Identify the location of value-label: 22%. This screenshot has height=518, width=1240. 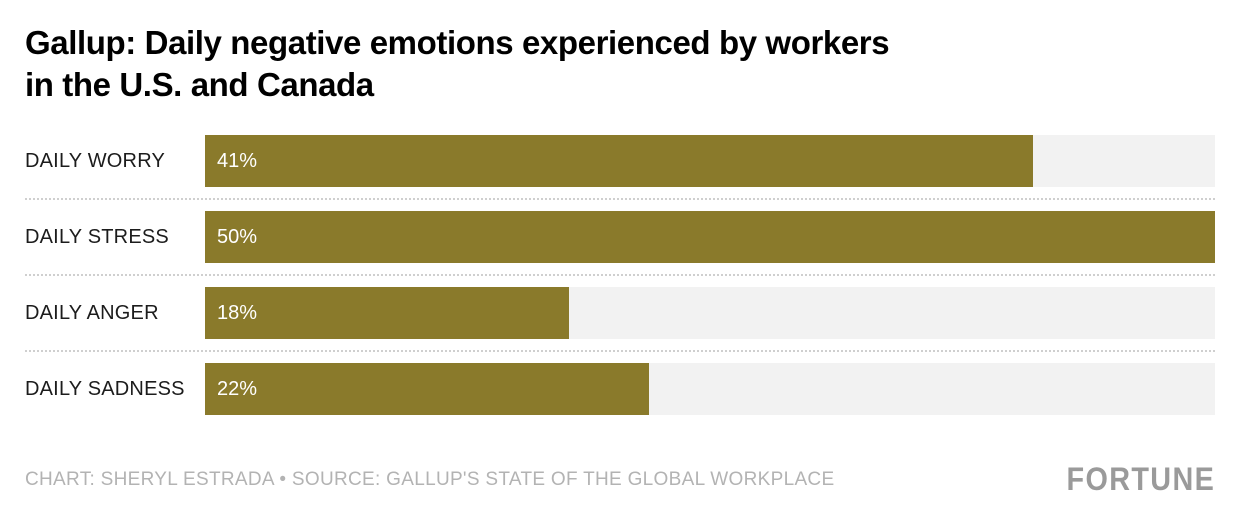
(237, 388).